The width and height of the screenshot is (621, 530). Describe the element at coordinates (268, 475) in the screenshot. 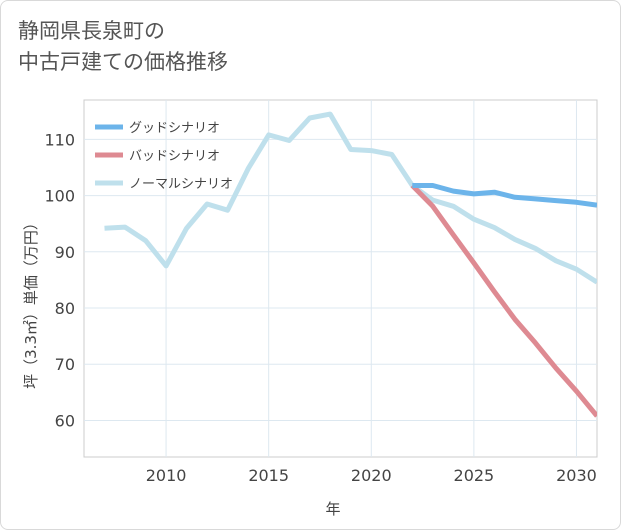

I see `x-tick-label: 2015` at that location.